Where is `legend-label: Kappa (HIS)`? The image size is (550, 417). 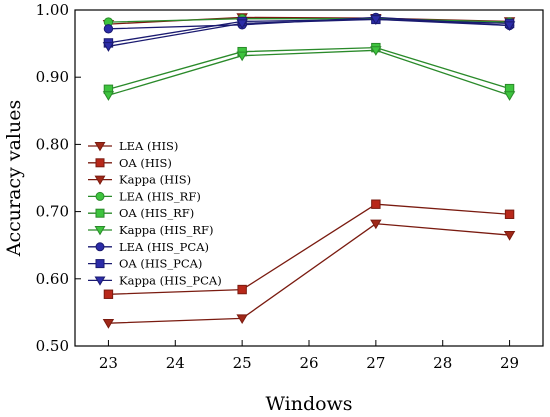
legend-label: Kappa (HIS) is located at coordinates (155, 180).